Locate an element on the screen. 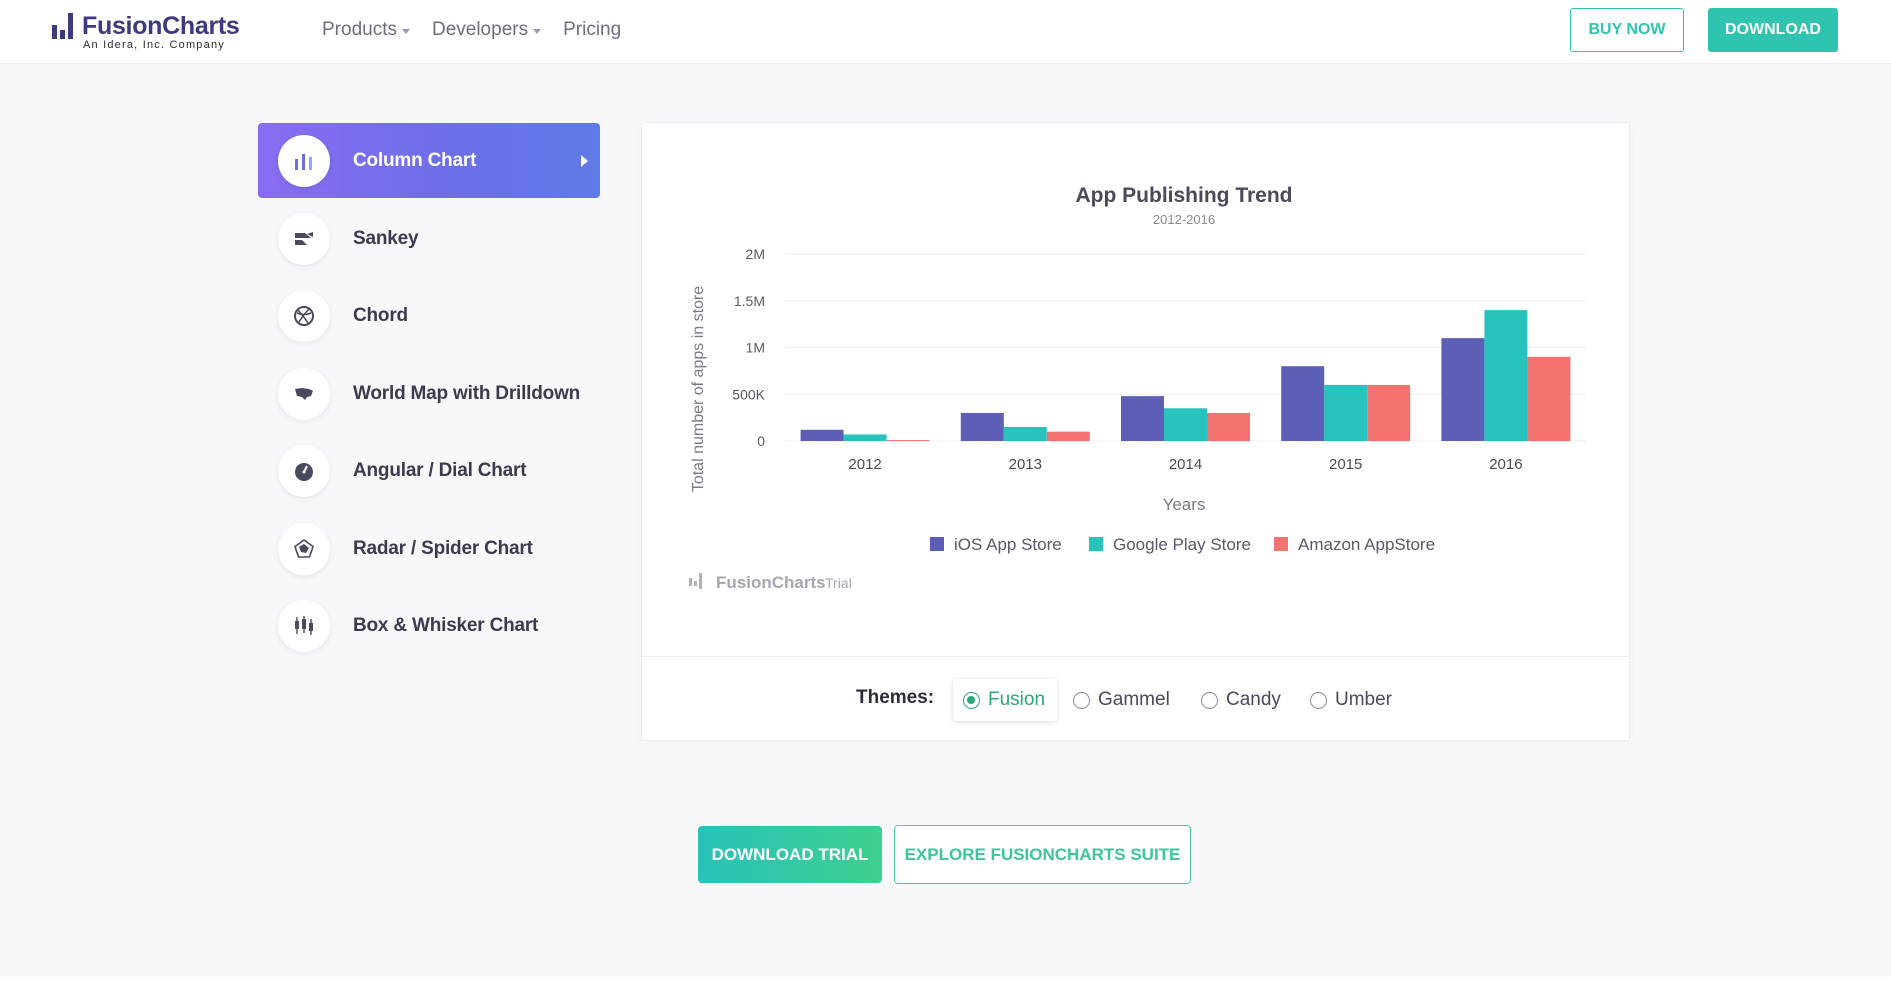 This screenshot has height=981, width=1891. y-axis-ticks: 0 500K 1M 1.5M 2M is located at coordinates (748, 347).